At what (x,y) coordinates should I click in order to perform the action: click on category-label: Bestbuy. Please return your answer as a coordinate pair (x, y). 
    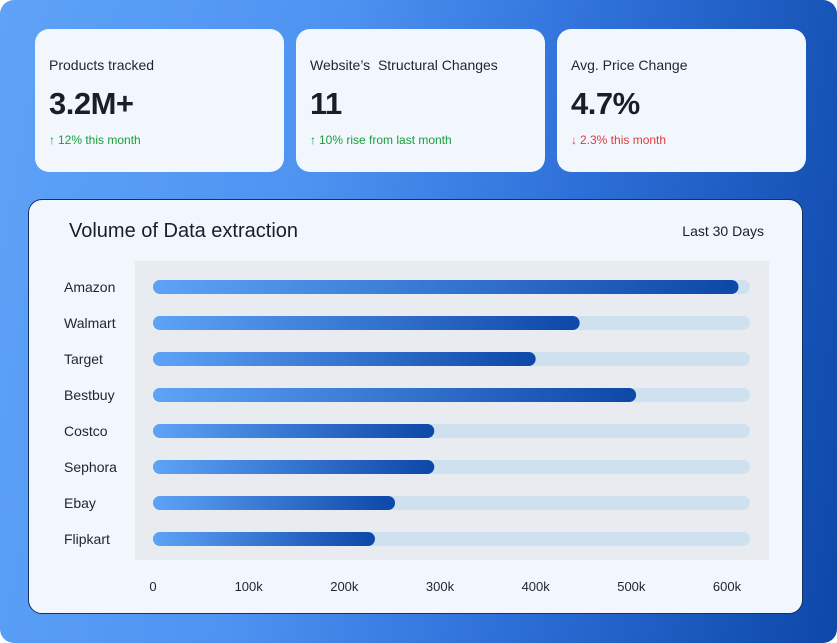
    Looking at the image, I should click on (89, 395).